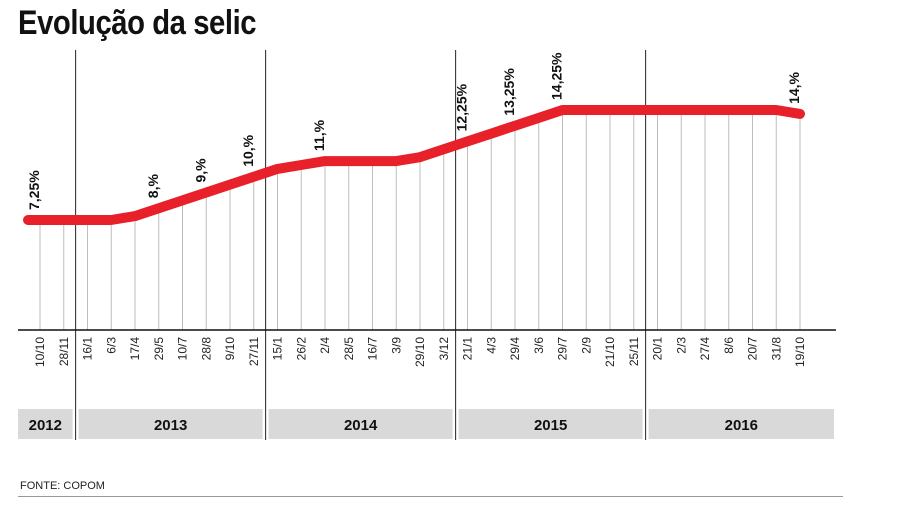  What do you see at coordinates (396, 345) in the screenshot?
I see `x-tick-label: 3/9` at bounding box center [396, 345].